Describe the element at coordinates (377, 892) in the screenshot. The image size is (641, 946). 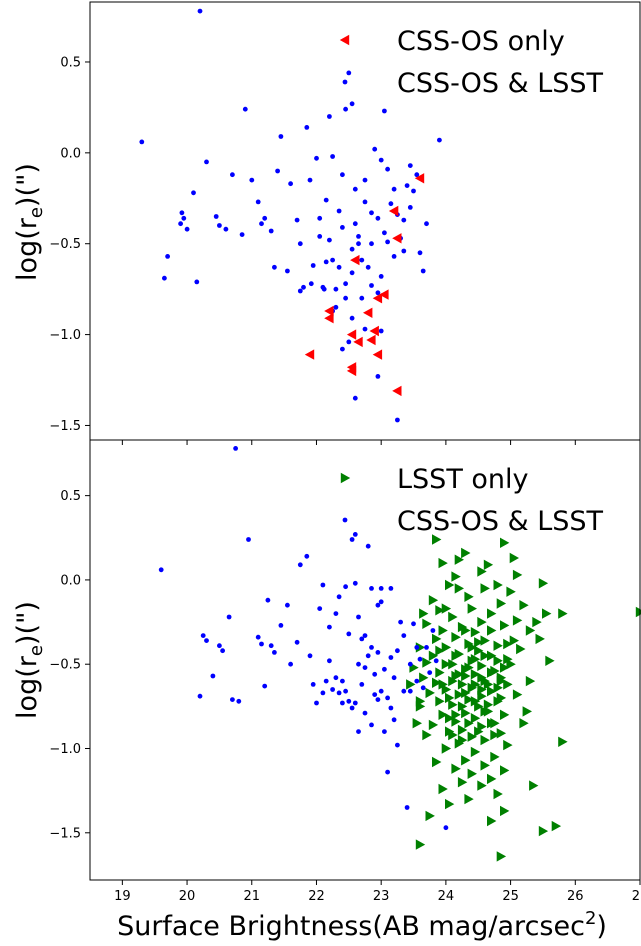
I see `bottom-x-ticks: 19 20 21 22 23 24 25 26 27` at that location.